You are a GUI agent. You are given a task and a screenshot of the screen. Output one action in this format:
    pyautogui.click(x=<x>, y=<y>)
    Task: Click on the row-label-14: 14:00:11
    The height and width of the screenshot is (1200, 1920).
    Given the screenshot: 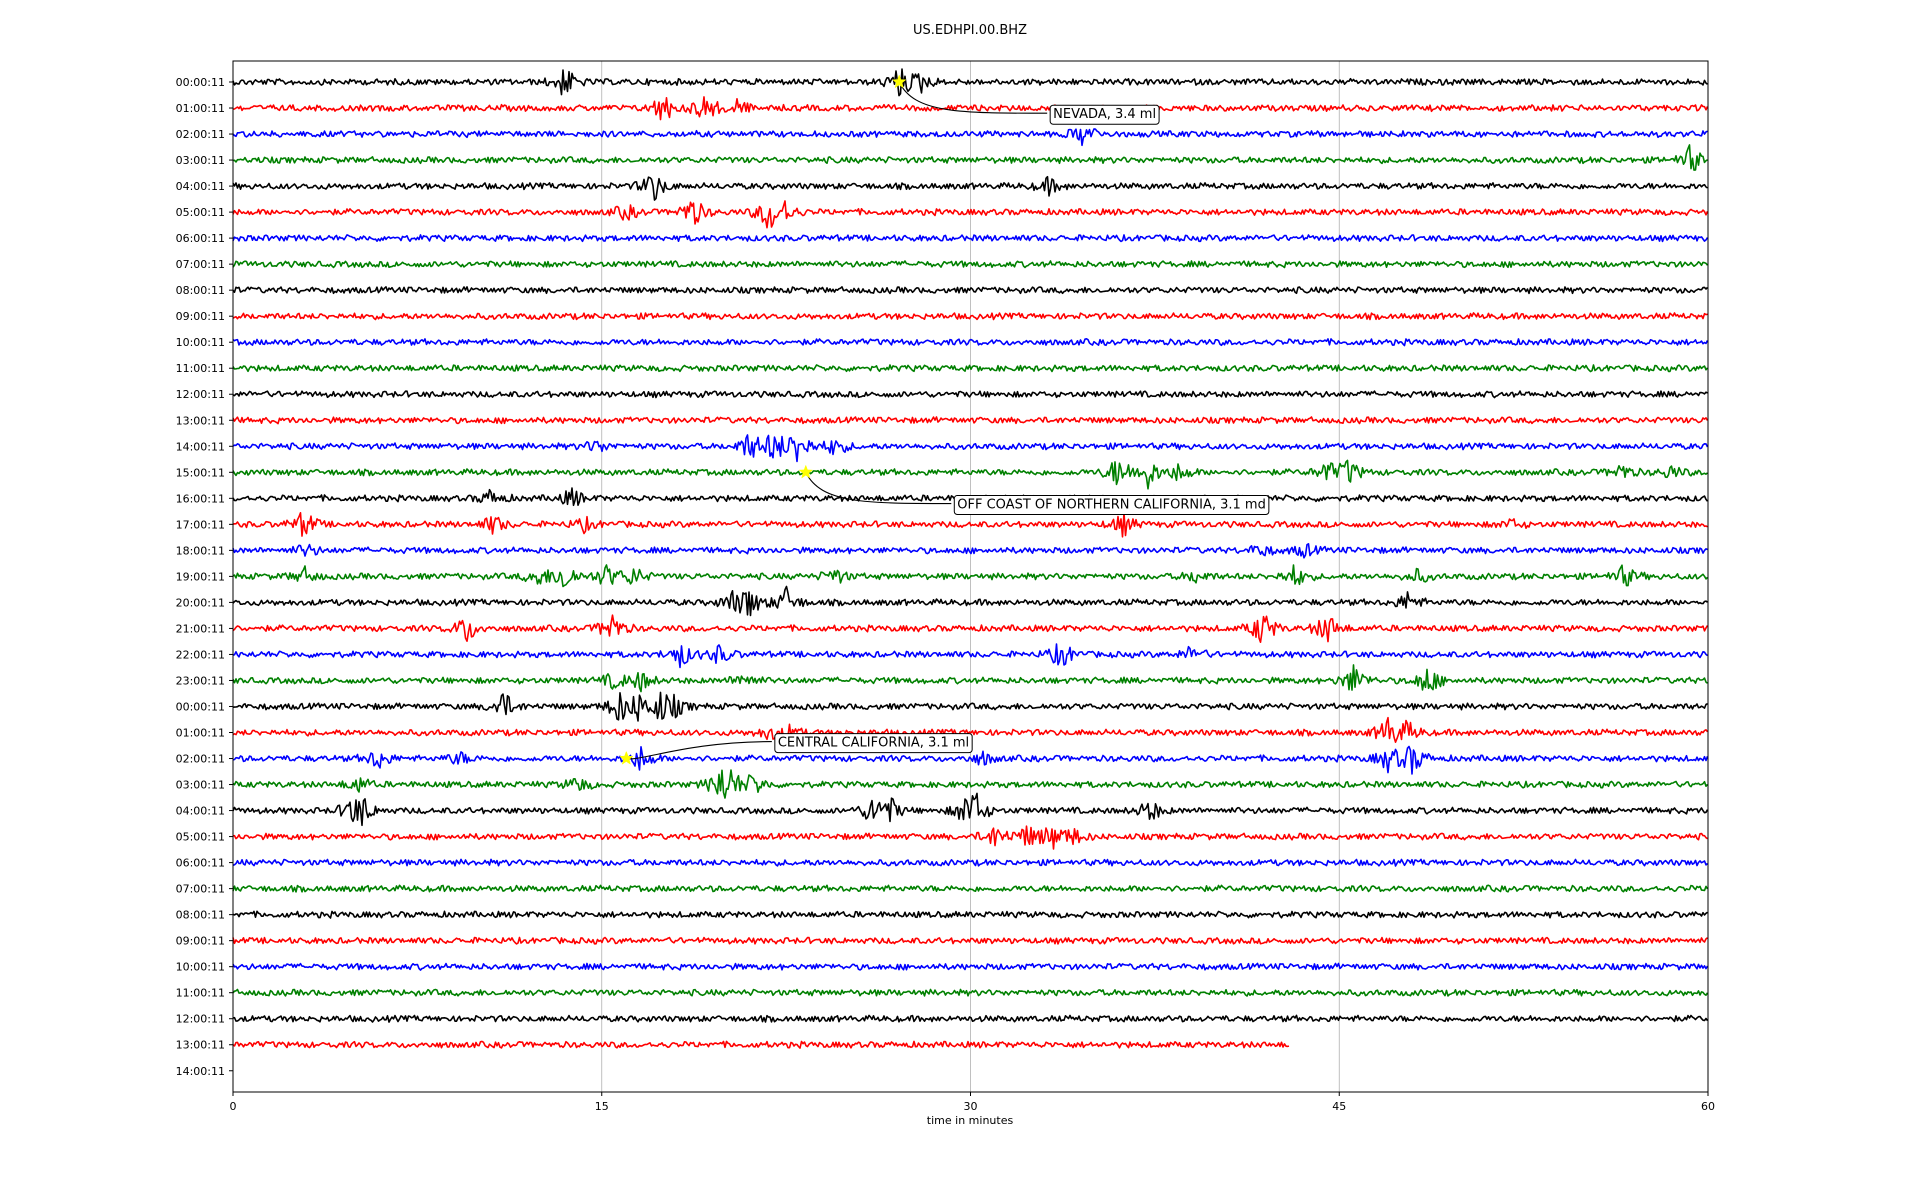 What is the action you would take?
    pyautogui.click(x=200, y=446)
    